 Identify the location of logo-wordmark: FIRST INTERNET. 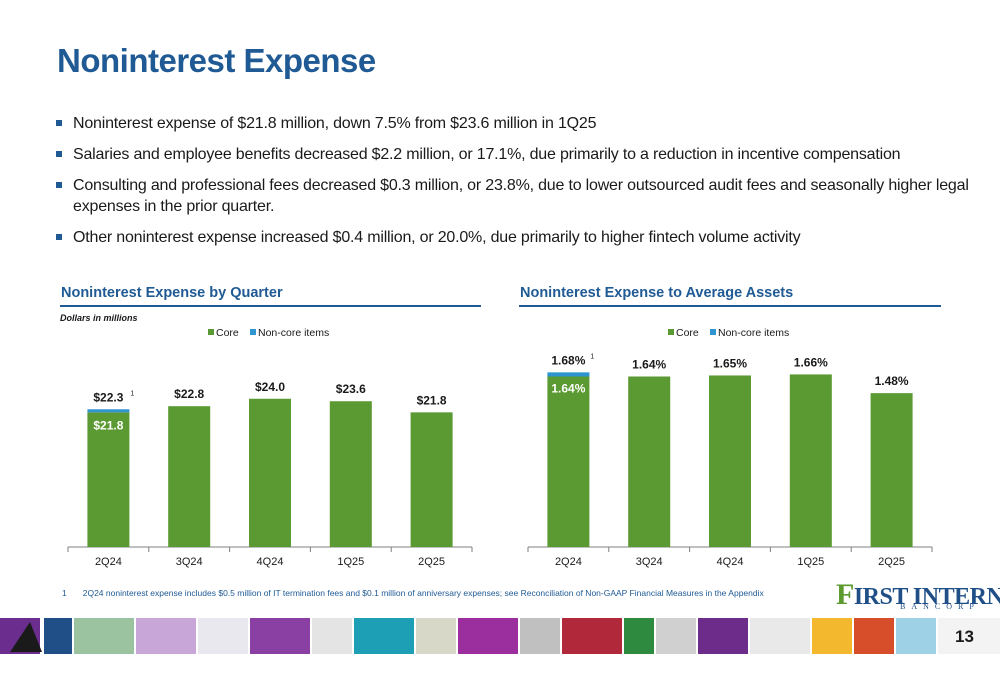
(918, 594).